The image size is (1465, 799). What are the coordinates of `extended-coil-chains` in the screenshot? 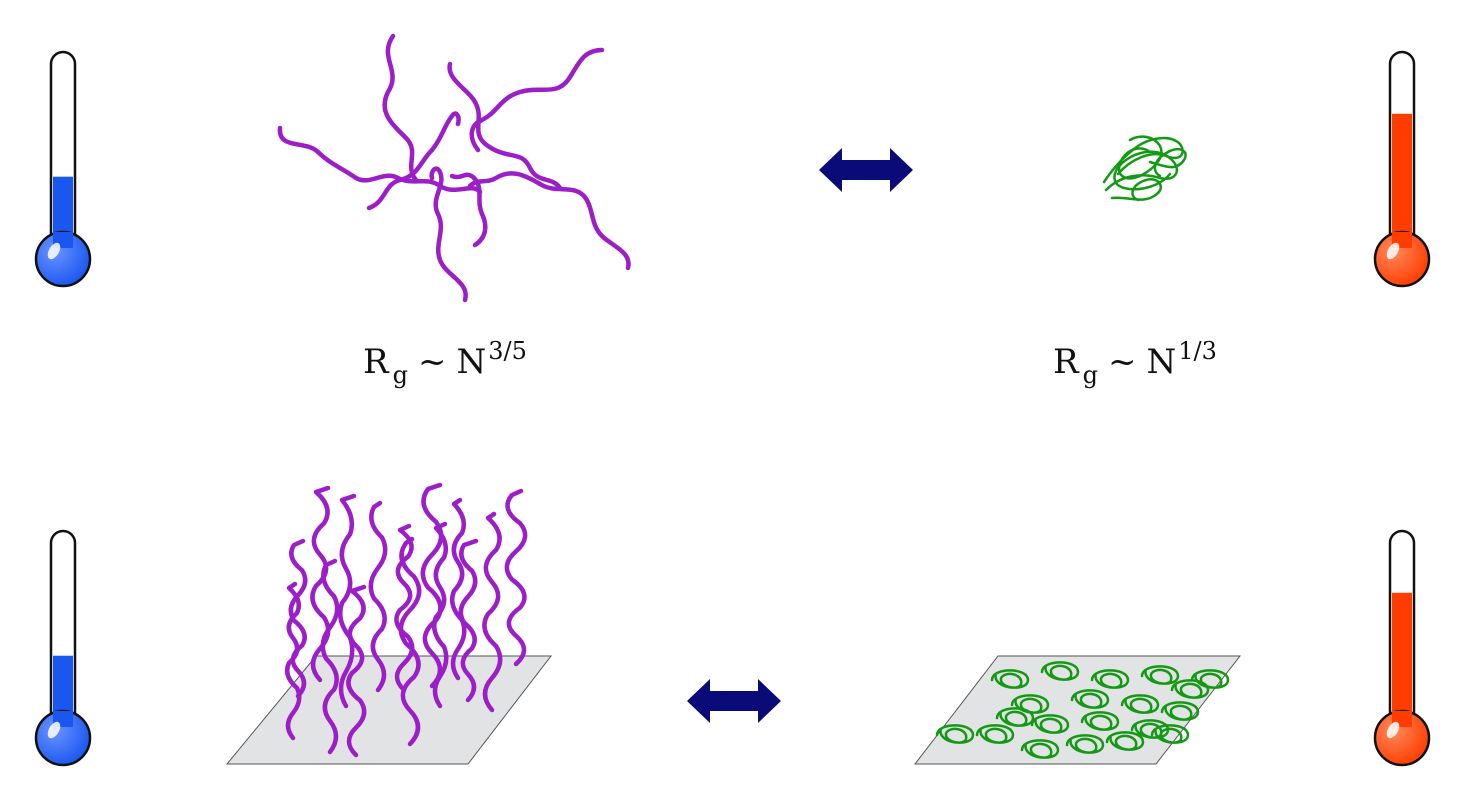 It's located at (454, 168).